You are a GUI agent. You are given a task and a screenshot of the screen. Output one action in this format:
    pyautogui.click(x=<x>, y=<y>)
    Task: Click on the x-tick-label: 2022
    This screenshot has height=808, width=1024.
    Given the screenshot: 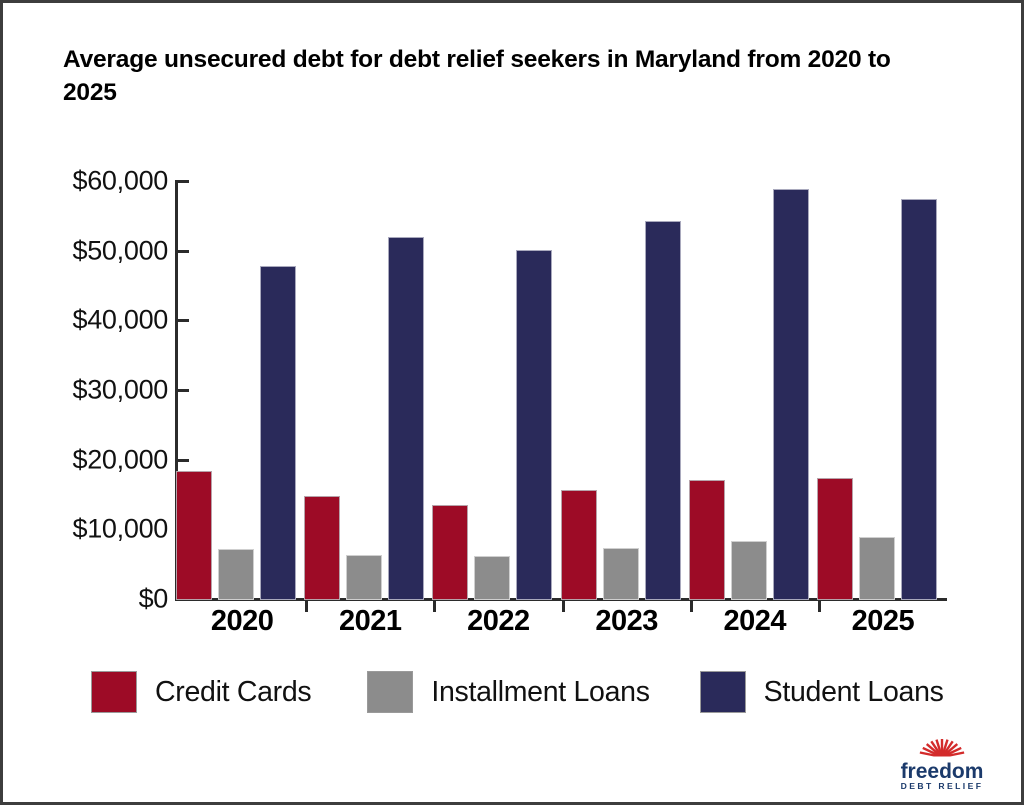 What is the action you would take?
    pyautogui.click(x=498, y=621)
    